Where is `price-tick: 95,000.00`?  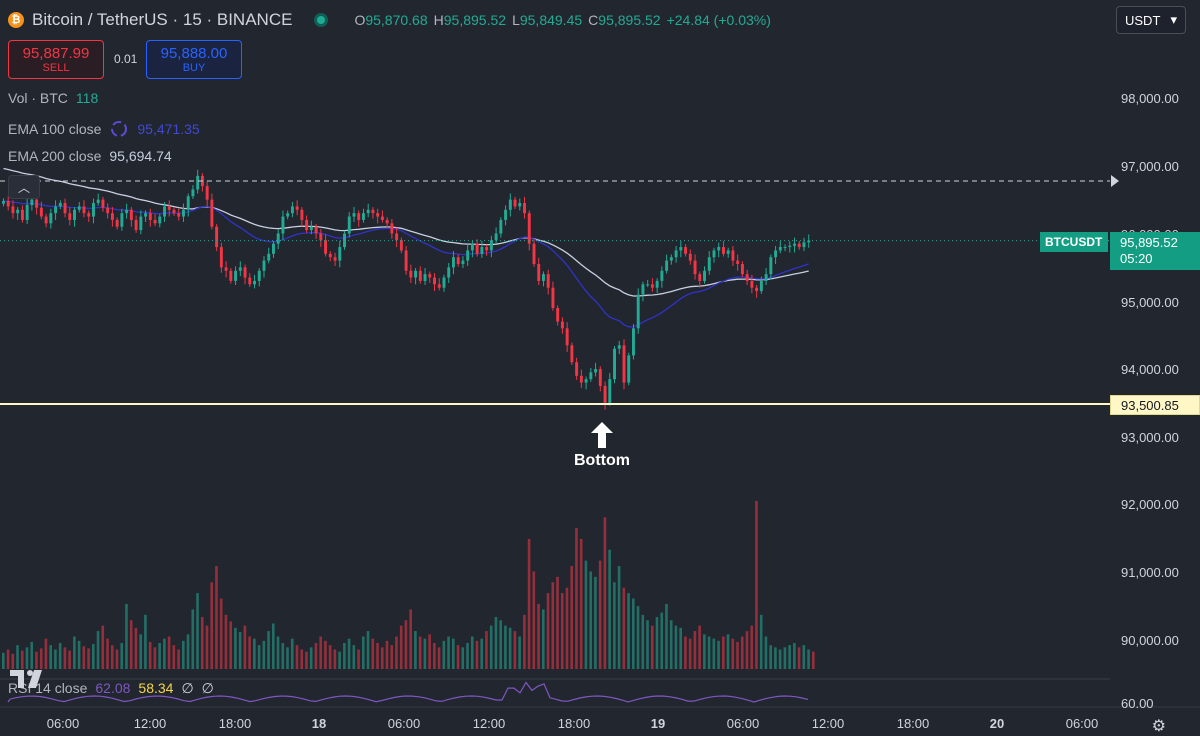
price-tick: 95,000.00 is located at coordinates (1150, 302).